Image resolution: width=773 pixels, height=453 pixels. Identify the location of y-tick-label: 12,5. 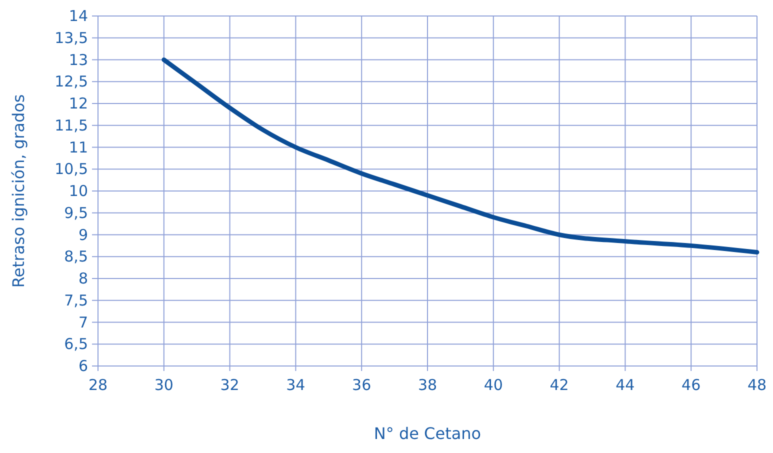
(71, 81).